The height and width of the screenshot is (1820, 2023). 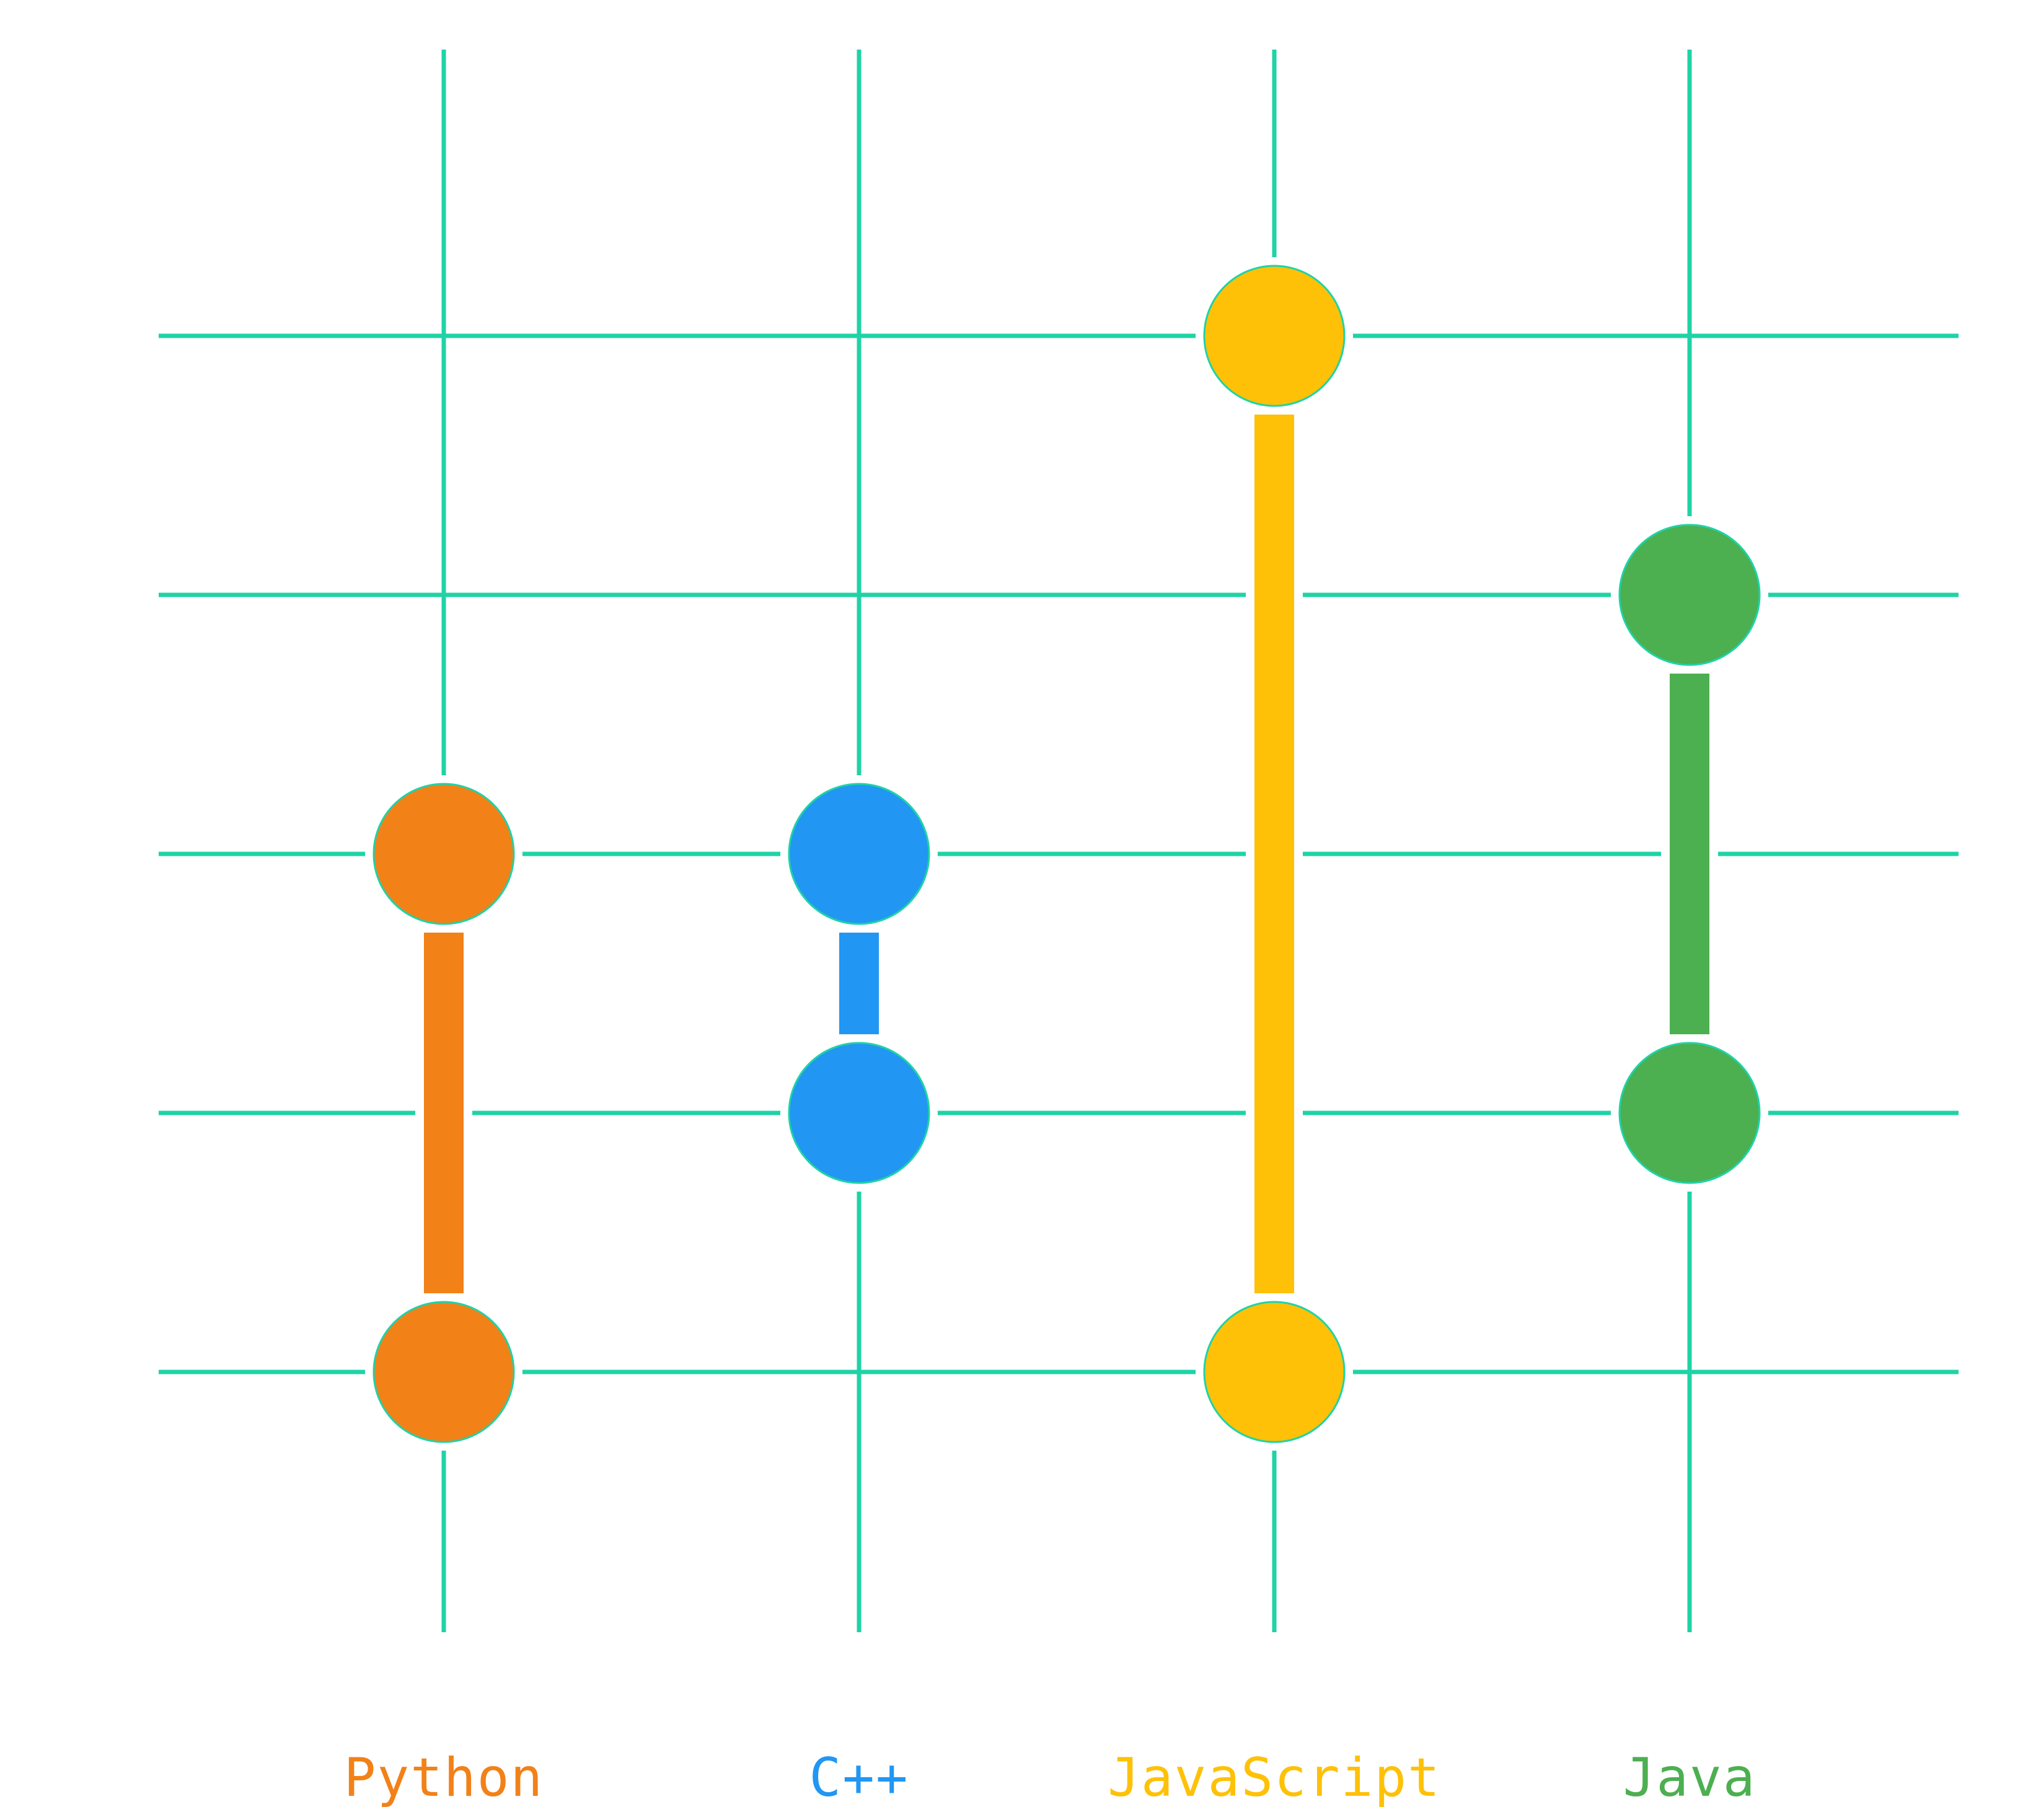 What do you see at coordinates (859, 1778) in the screenshot?
I see `category-label-cpp: C++` at bounding box center [859, 1778].